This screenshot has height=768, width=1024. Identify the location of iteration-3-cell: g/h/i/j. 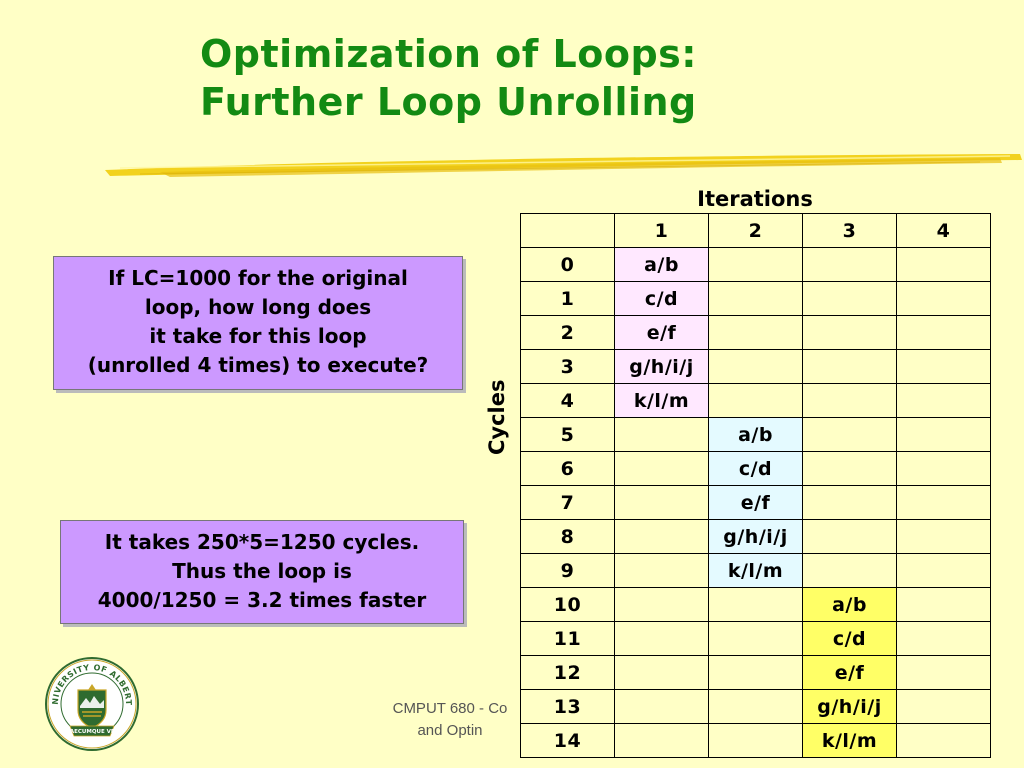
(849, 706).